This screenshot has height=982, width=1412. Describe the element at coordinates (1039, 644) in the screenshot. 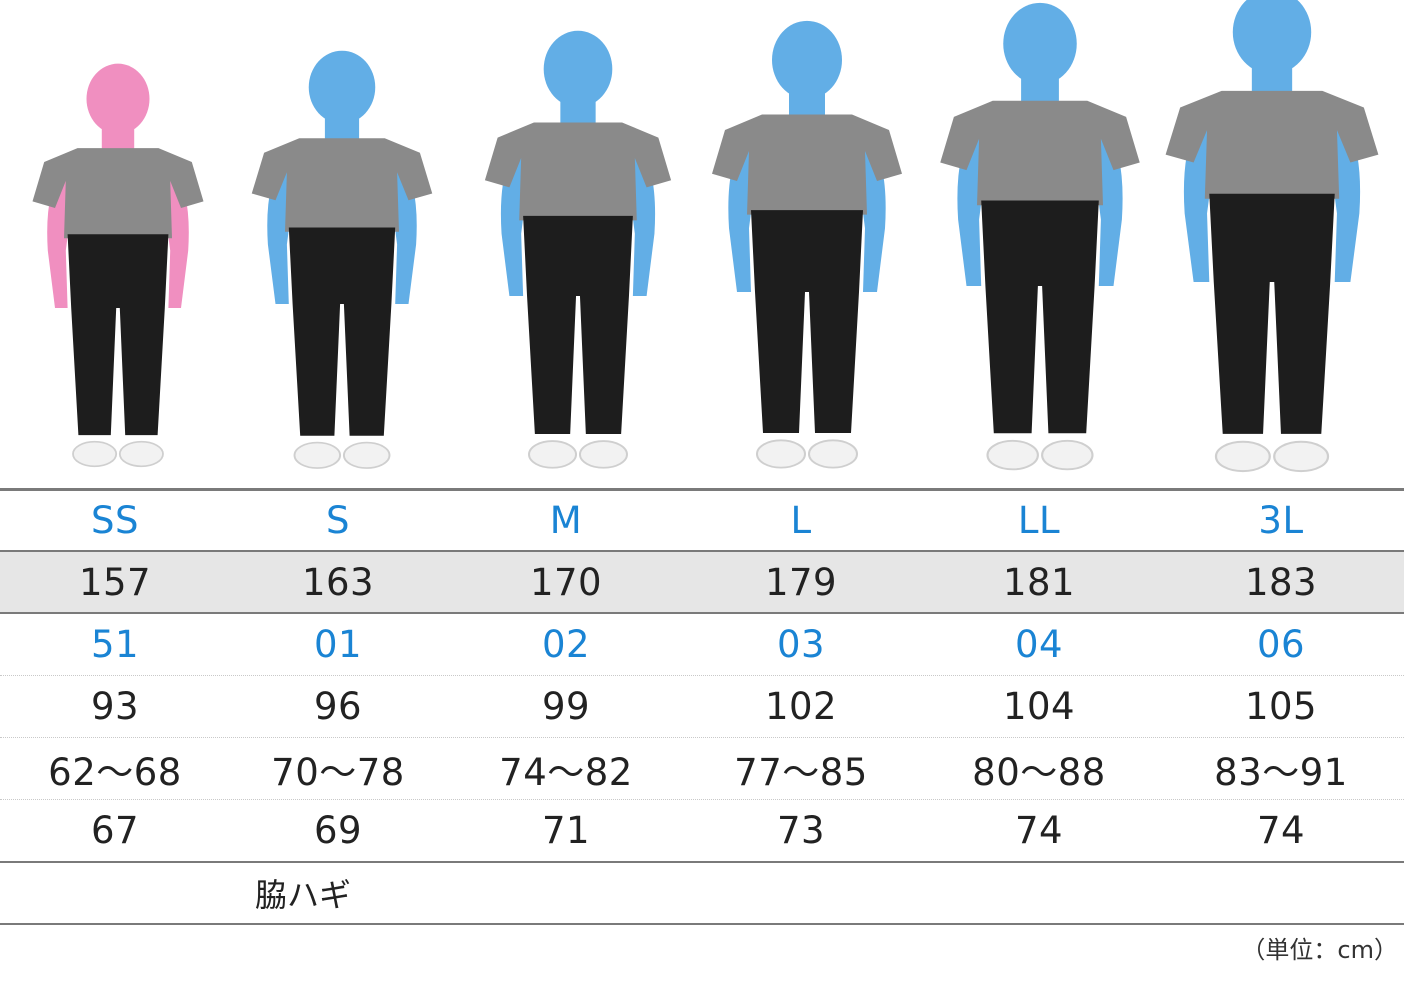

I see `table-cell: 04` at that location.